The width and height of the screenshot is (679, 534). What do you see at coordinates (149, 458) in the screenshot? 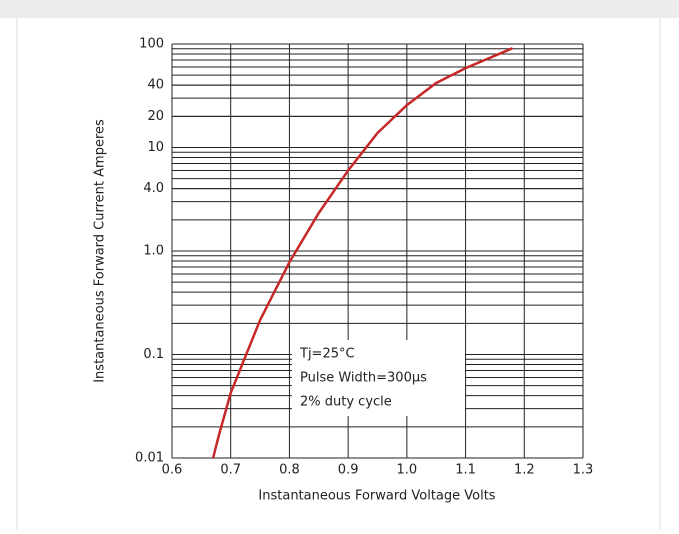
I see `y-tick-label: 0.01` at bounding box center [149, 458].